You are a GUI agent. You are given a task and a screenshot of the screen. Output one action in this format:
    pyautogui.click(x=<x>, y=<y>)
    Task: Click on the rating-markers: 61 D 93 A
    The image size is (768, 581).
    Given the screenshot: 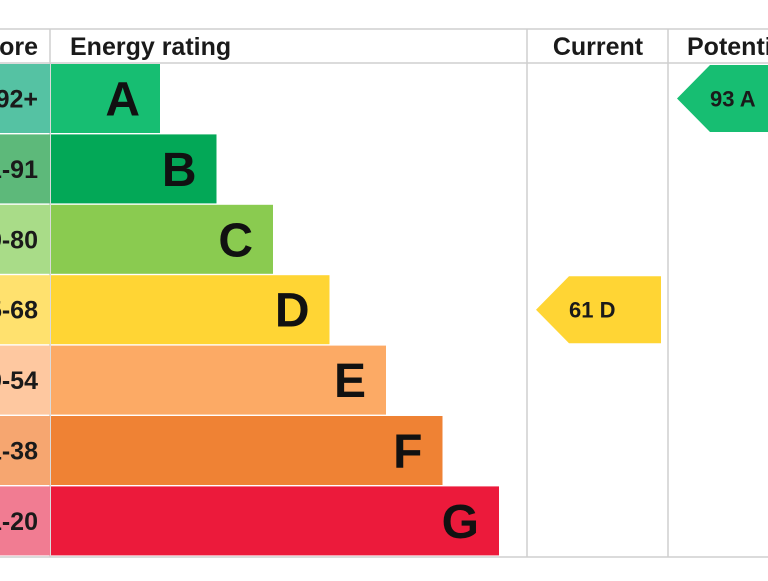 What is the action you would take?
    pyautogui.click(x=652, y=204)
    